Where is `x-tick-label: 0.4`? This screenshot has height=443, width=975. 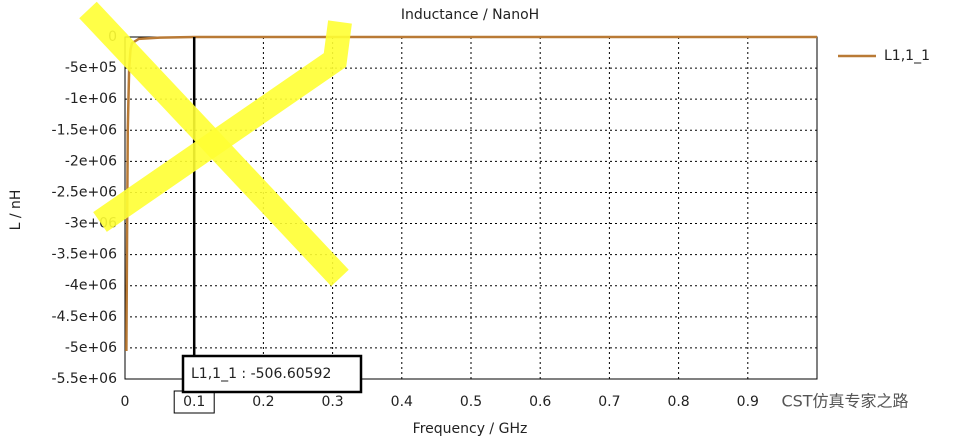
x-tick-label: 0.4 is located at coordinates (402, 402).